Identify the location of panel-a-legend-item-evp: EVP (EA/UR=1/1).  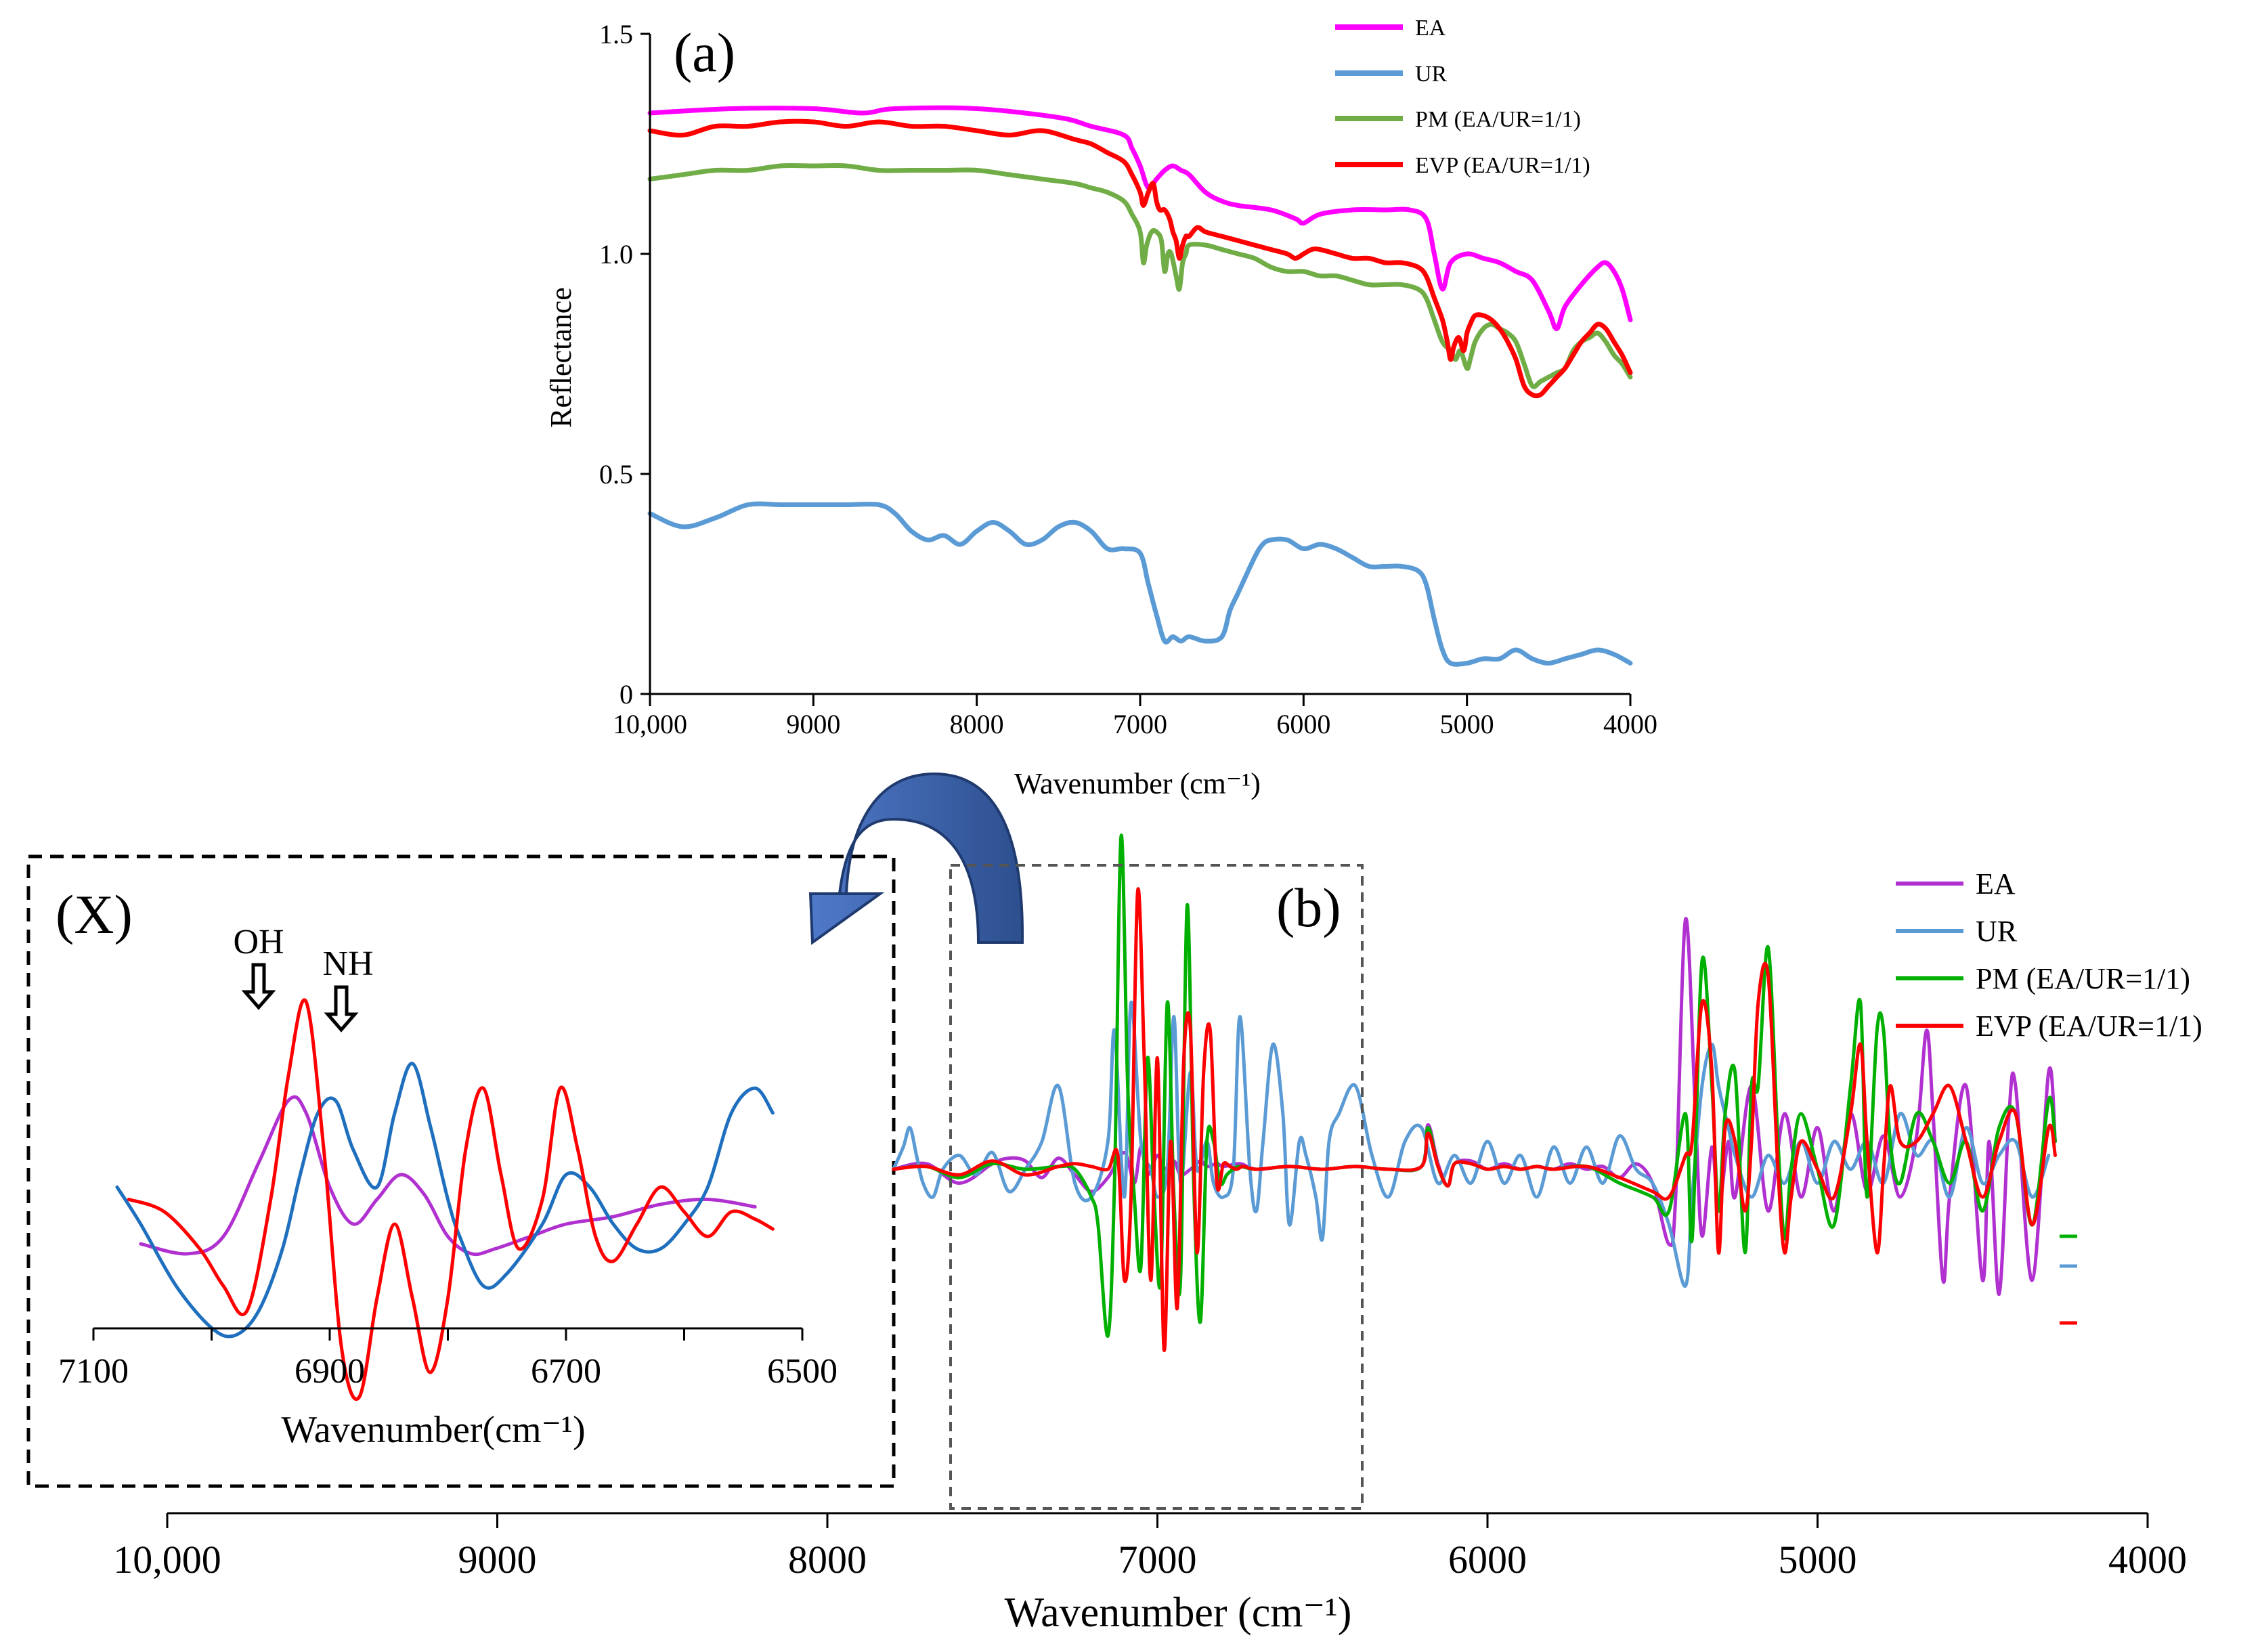
(1463, 166).